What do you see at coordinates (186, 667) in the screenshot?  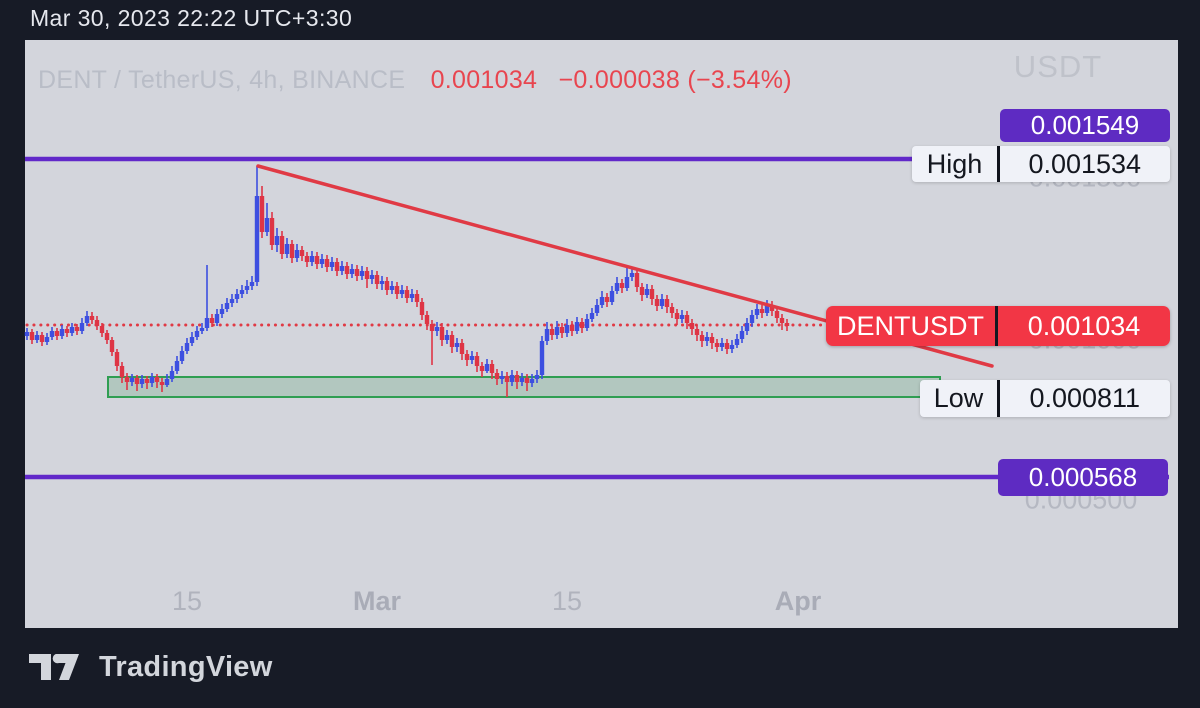 I see `tradingview-brand-text: TradingView` at bounding box center [186, 667].